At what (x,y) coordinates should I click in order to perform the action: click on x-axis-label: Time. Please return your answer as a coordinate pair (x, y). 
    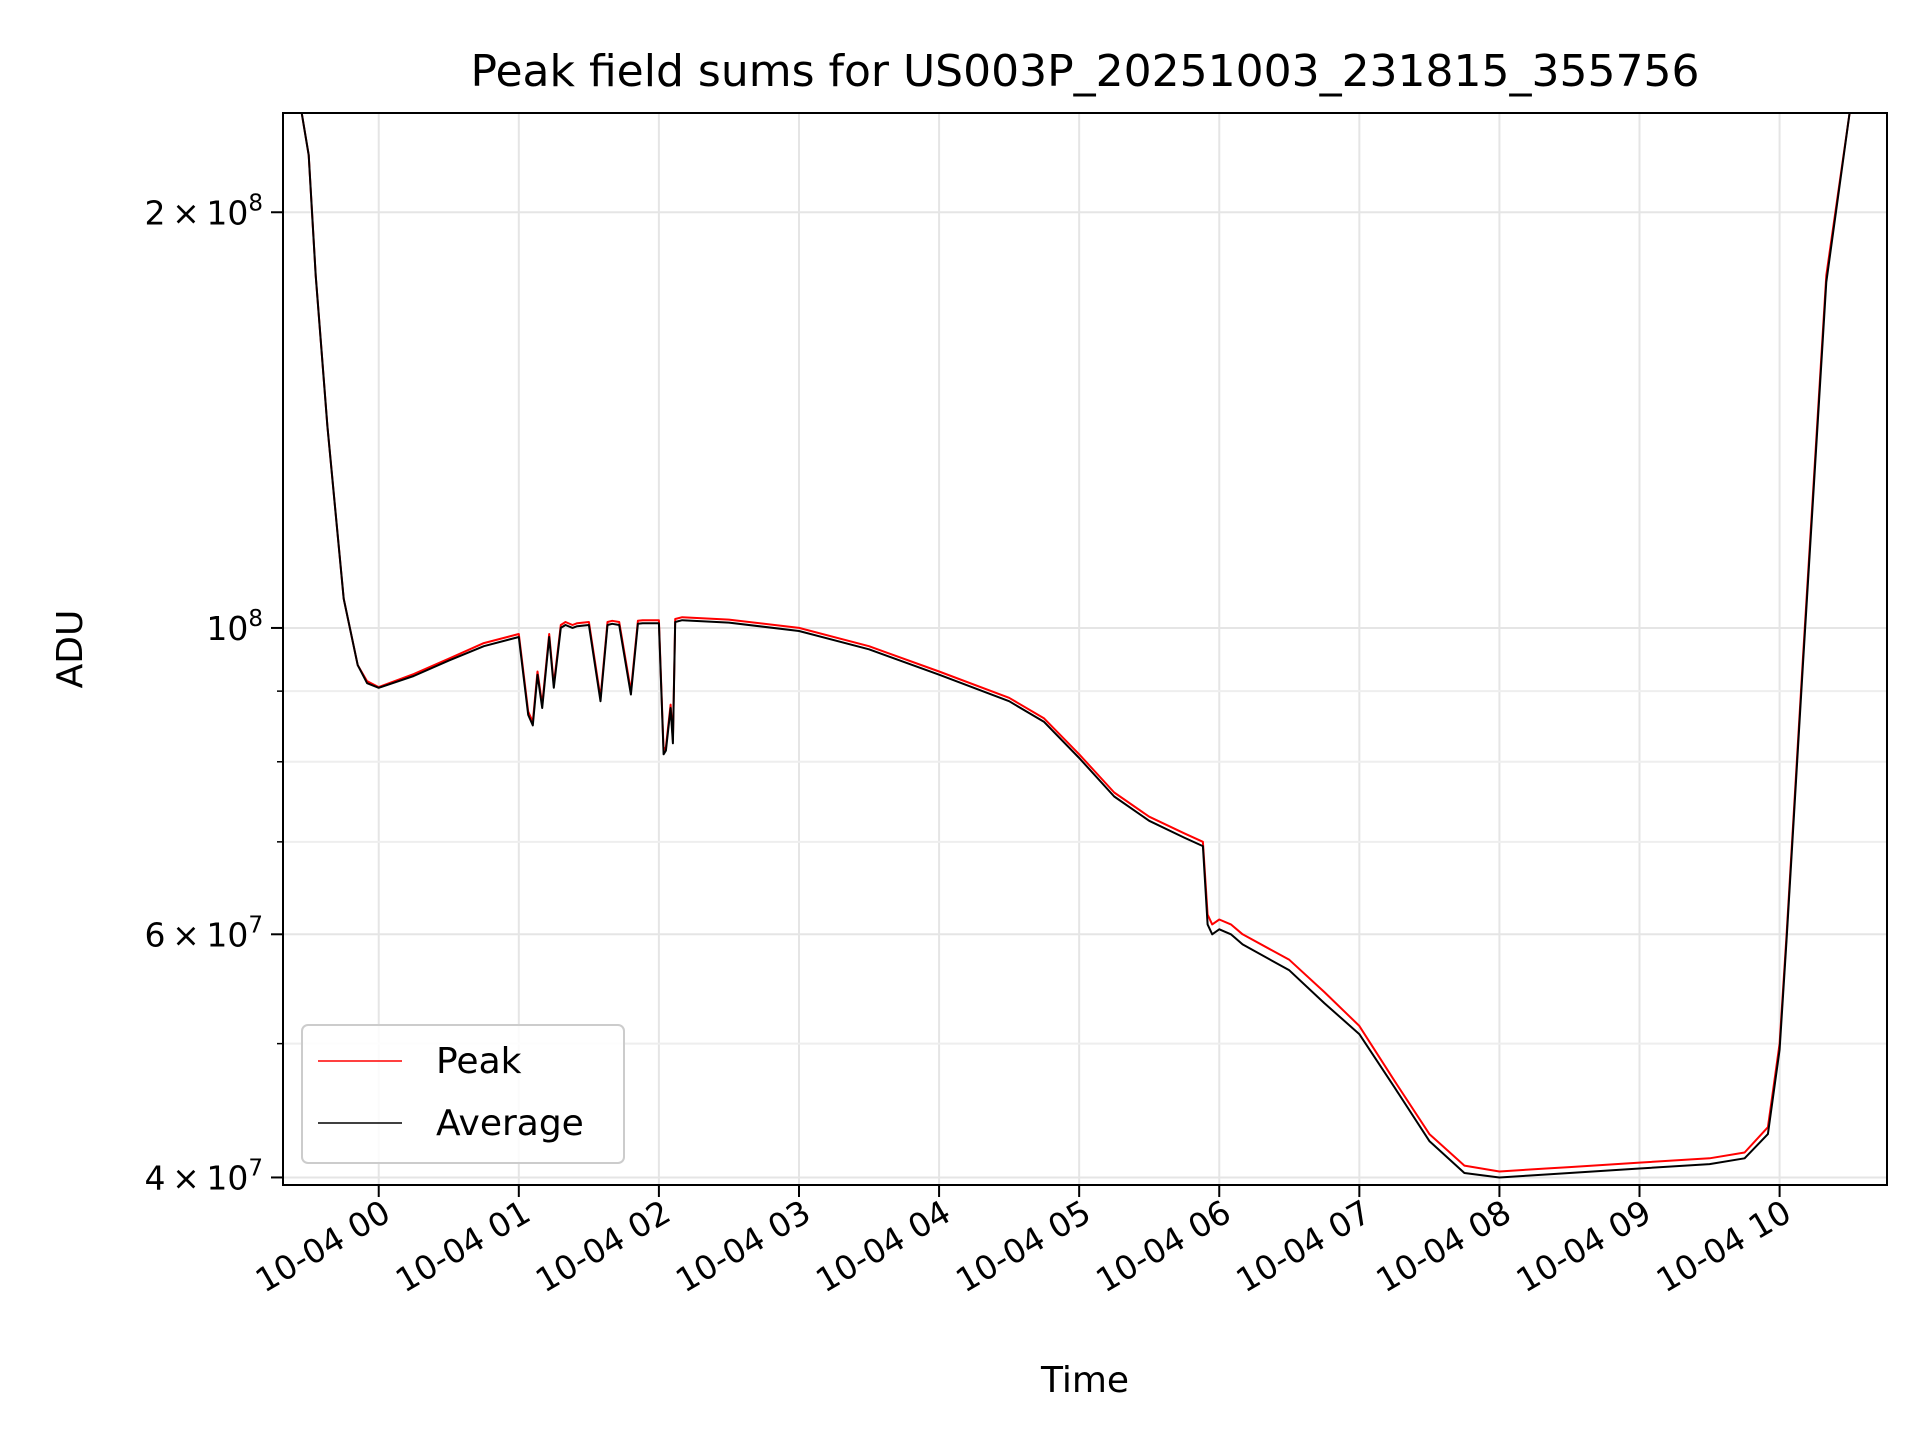
    Looking at the image, I should click on (1084, 1380).